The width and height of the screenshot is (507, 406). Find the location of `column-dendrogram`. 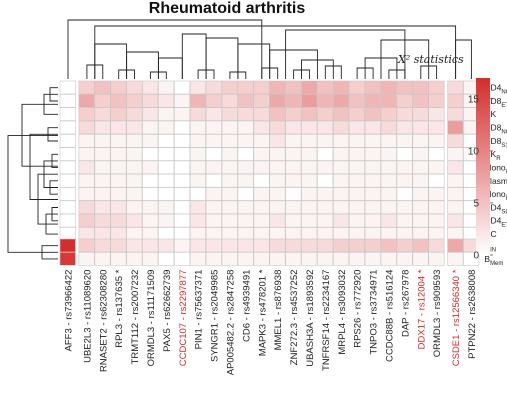

column-dendrogram is located at coordinates (269, 49).